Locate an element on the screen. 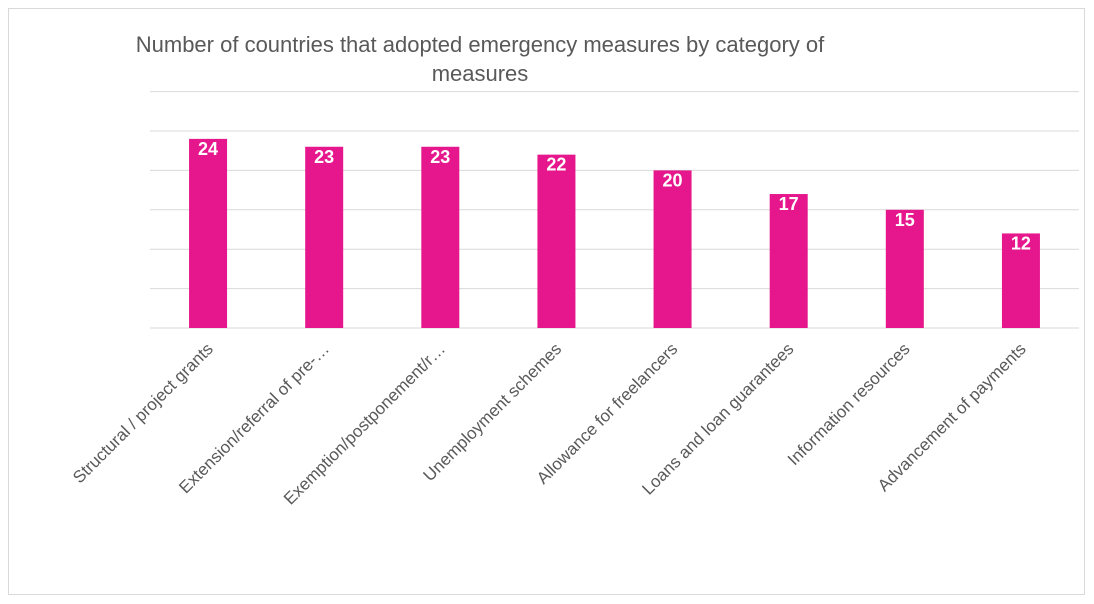 Image resolution: width=1094 pixels, height=604 pixels. data-label: 15 is located at coordinates (905, 220).